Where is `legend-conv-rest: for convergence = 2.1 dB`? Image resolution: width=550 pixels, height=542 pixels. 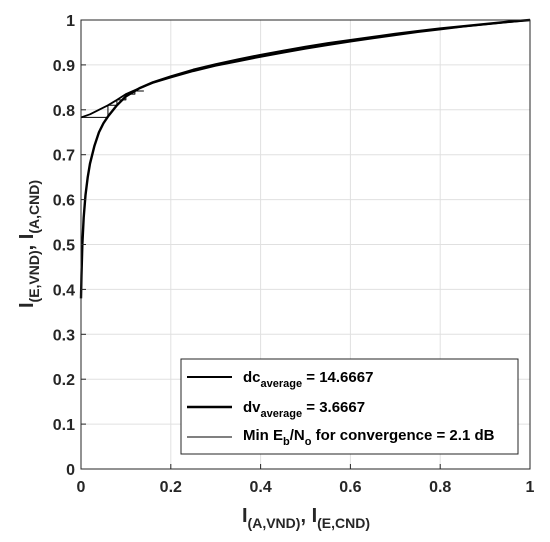
legend-conv-rest: for convergence = 2.1 dB is located at coordinates (402, 435).